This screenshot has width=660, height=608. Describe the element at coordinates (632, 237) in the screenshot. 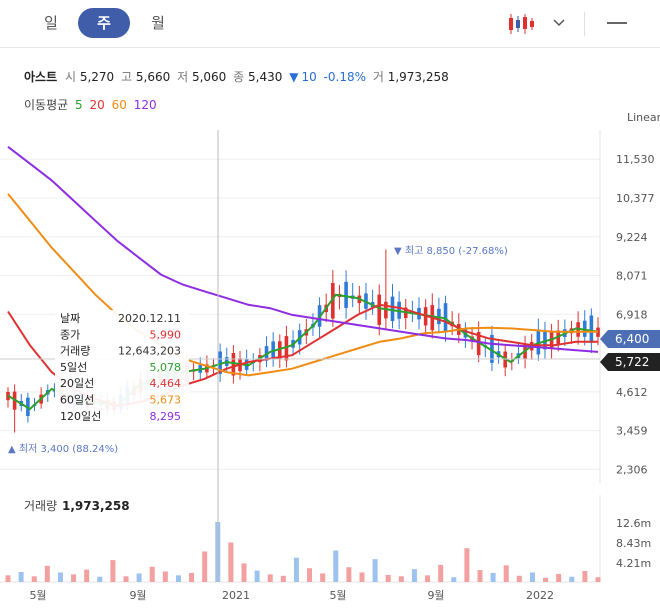

I see `price-tick-label: 9,224` at that location.